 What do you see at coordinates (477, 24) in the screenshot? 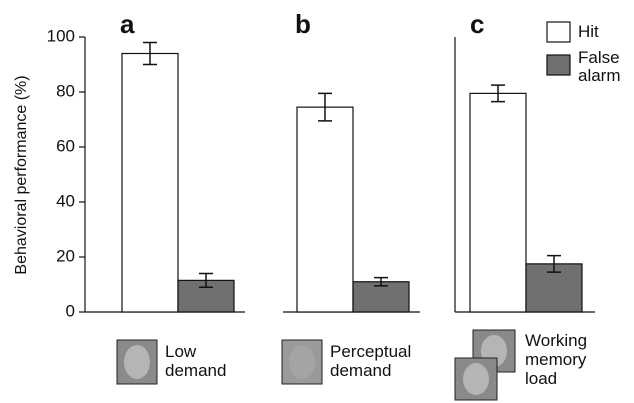
I see `panel-label: c` at bounding box center [477, 24].